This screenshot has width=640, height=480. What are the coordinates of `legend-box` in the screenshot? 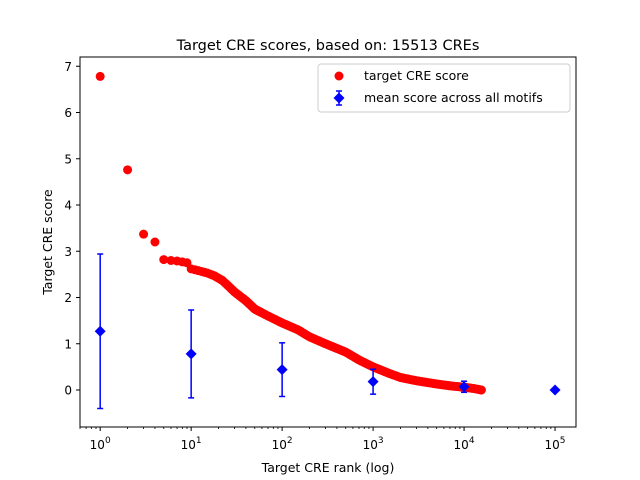 It's located at (444, 88).